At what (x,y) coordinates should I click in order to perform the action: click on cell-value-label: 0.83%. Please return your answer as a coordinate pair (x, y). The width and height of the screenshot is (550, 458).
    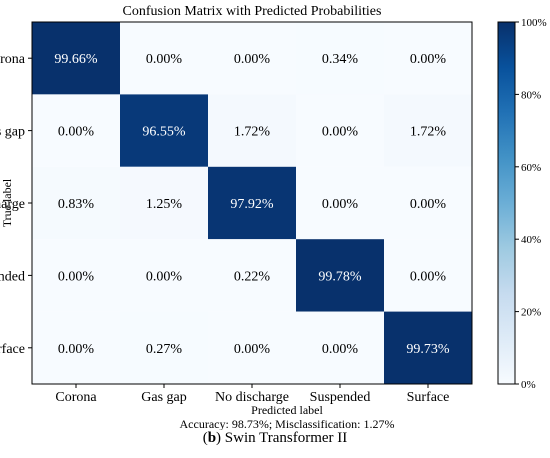
    Looking at the image, I should click on (76, 204).